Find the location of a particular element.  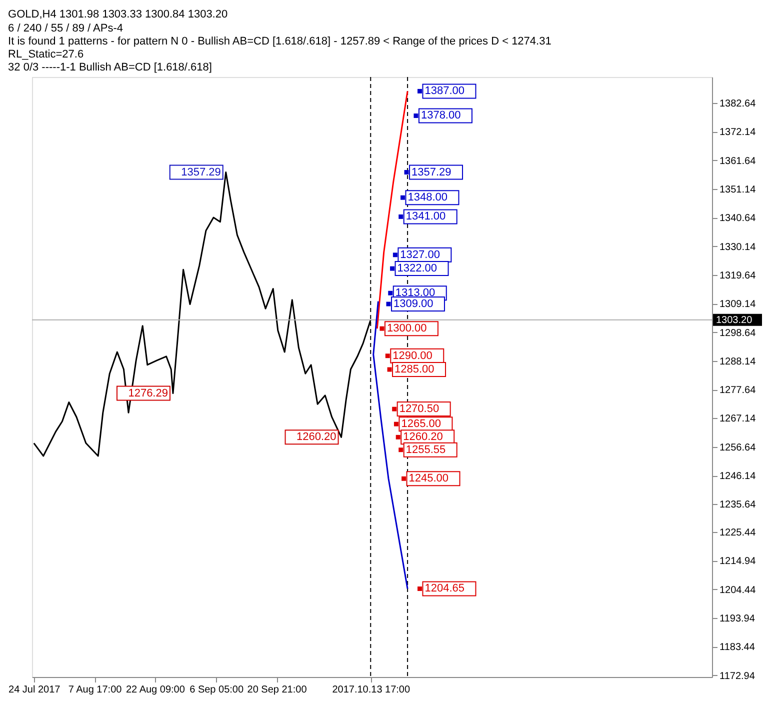

x-tick-label: 6 Sep 05:00 is located at coordinates (217, 690).